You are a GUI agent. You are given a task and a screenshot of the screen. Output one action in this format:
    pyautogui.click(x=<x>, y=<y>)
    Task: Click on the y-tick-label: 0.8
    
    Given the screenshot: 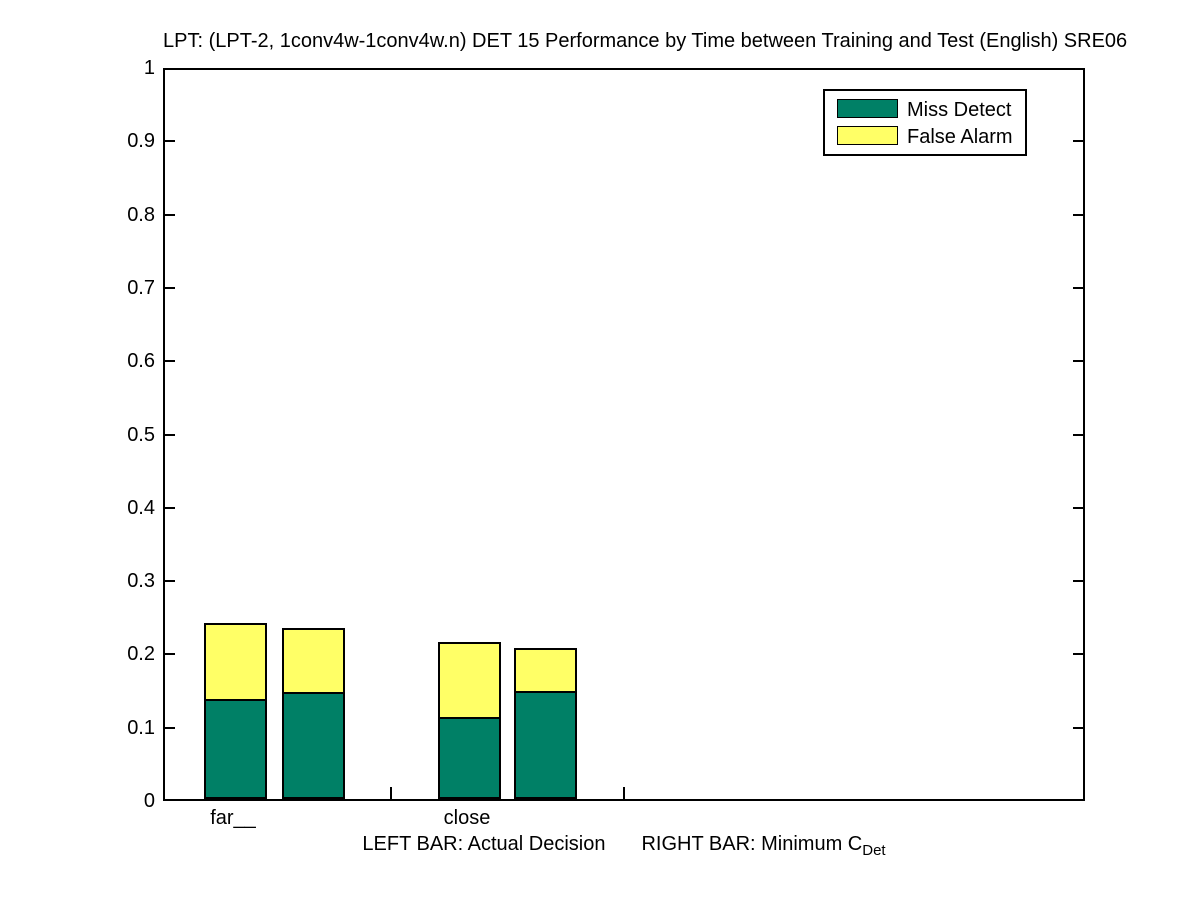 What is the action you would take?
    pyautogui.click(x=141, y=214)
    